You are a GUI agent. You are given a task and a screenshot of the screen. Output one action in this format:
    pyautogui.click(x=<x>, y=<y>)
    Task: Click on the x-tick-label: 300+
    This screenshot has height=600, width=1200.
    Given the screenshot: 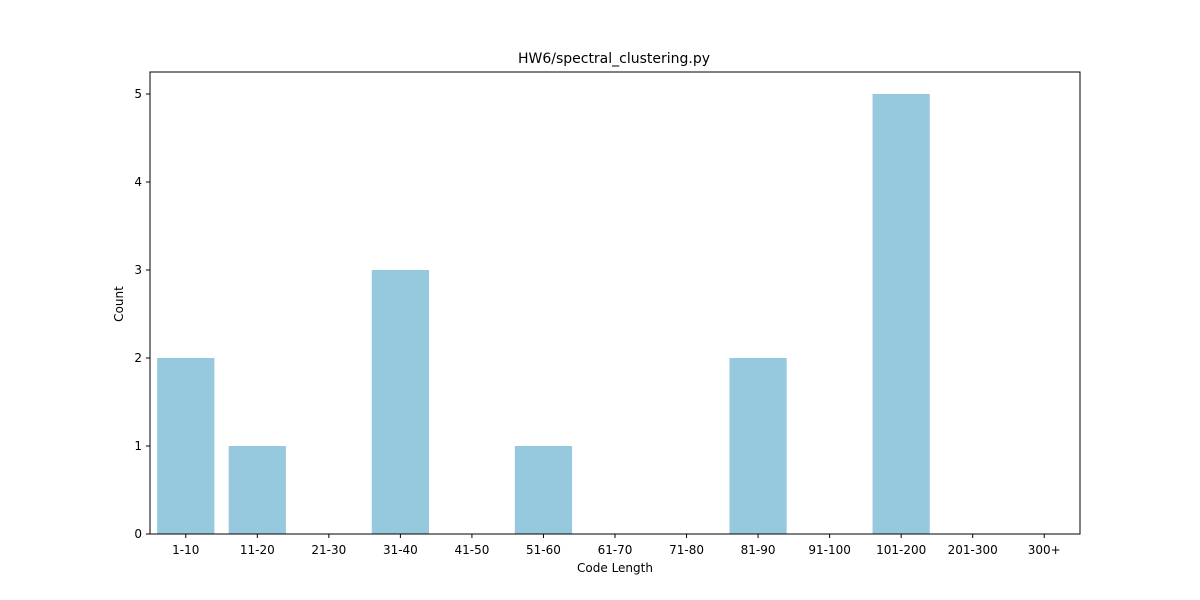 What is the action you would take?
    pyautogui.click(x=1044, y=550)
    